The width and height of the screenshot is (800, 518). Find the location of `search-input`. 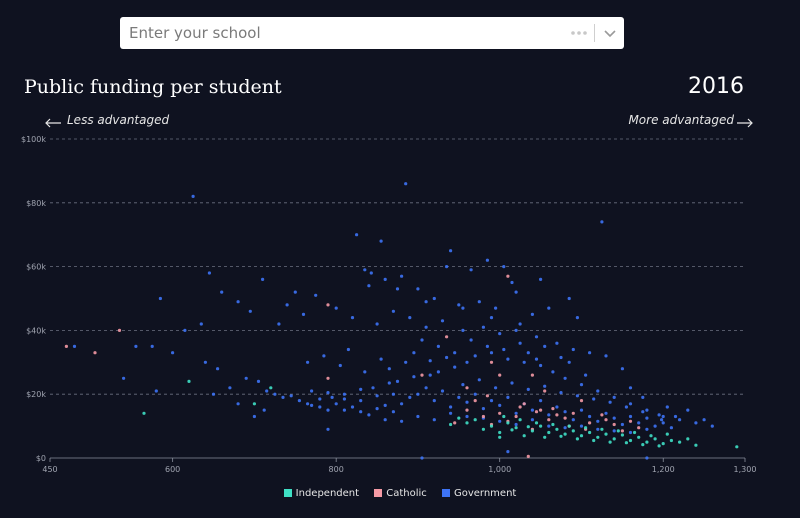

search-input is located at coordinates (340, 33).